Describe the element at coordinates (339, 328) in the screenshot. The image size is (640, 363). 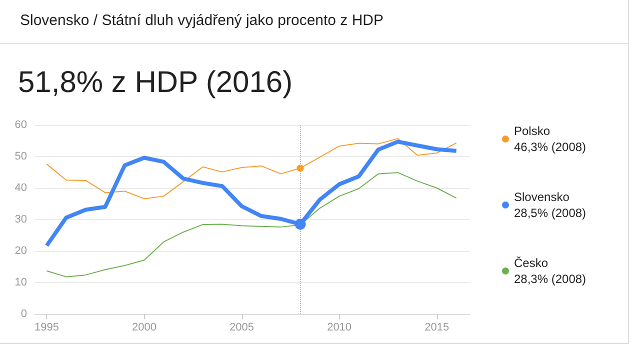
I see `x-tick-label: 2010` at that location.